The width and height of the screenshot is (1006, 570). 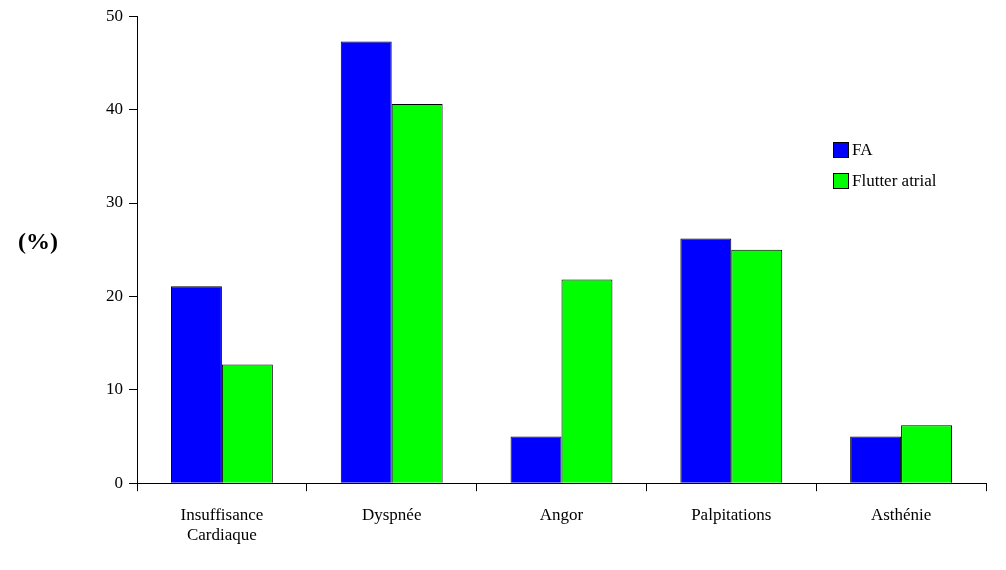 What do you see at coordinates (561, 514) in the screenshot?
I see `x-tick-label: Angor` at bounding box center [561, 514].